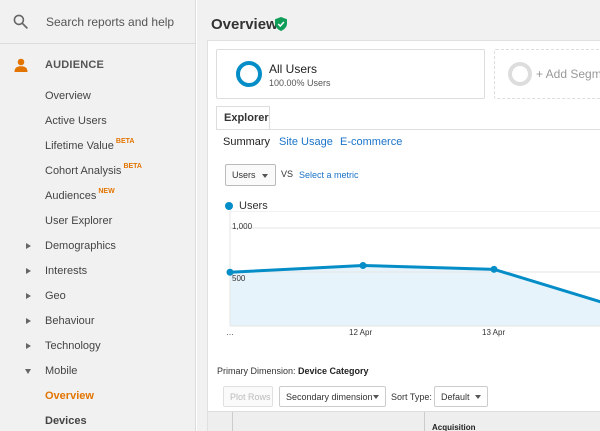 This screenshot has height=431, width=600. I want to click on sidebar-item-label: Audiences NEW, so click(80, 195).